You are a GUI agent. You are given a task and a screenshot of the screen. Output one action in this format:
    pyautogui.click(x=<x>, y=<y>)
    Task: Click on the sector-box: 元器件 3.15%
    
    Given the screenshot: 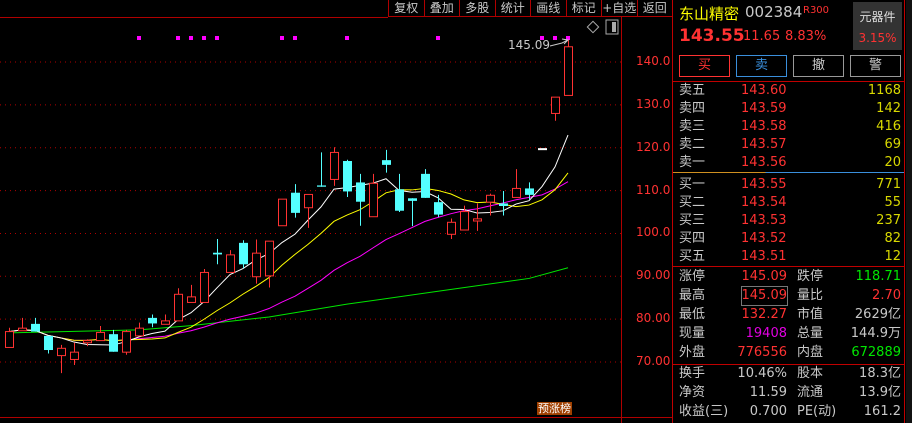 What is the action you would take?
    pyautogui.click(x=877, y=26)
    